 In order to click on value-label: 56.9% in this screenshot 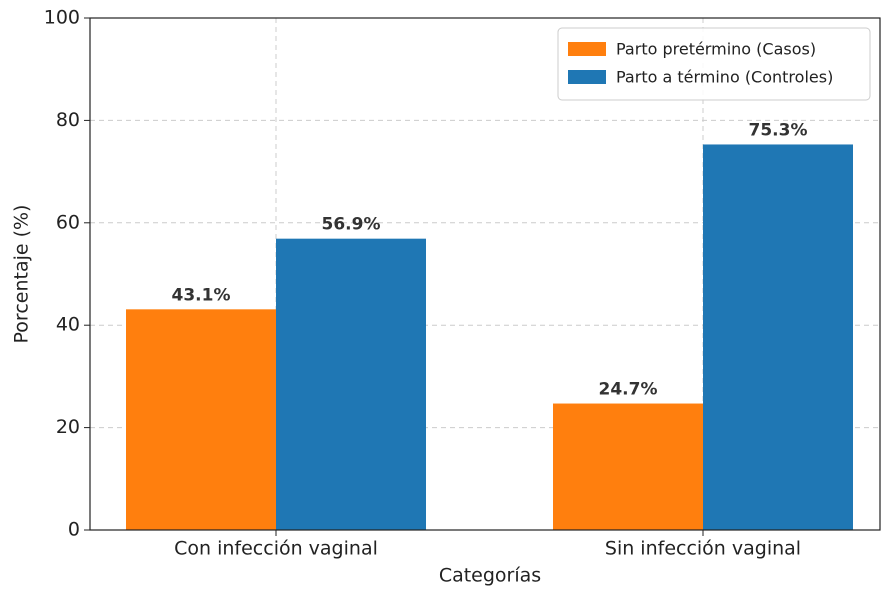, I will do `click(351, 225)`.